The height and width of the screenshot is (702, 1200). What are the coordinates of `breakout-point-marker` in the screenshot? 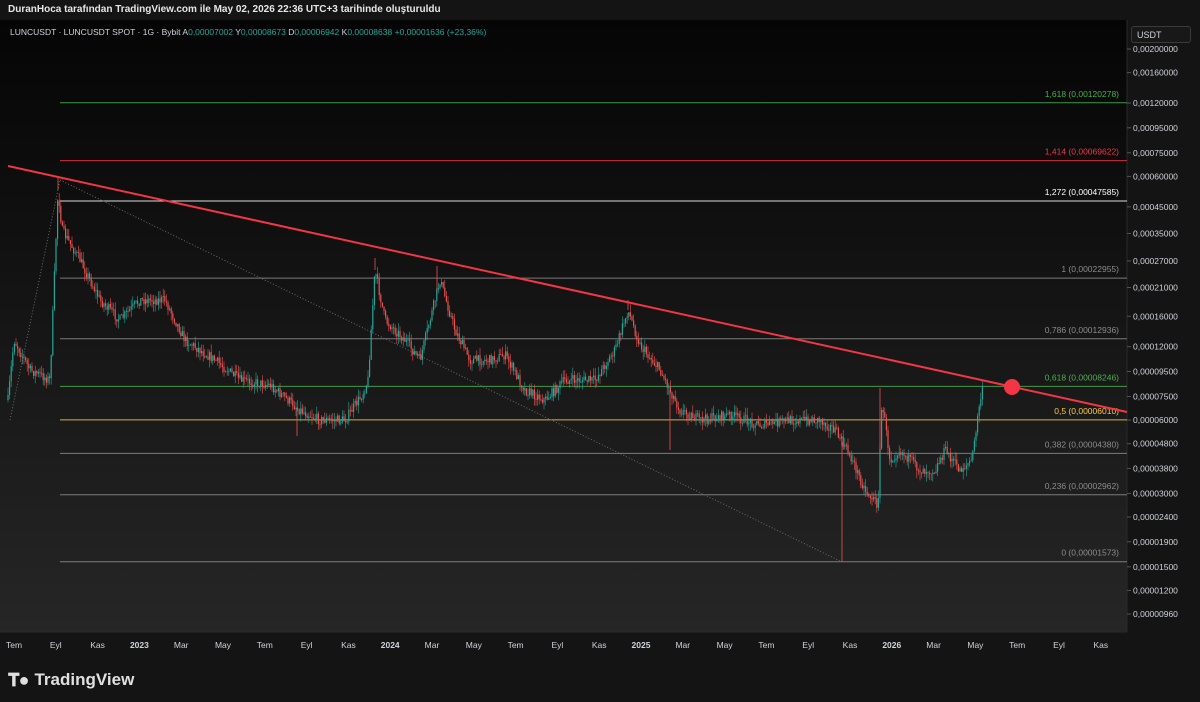 It's located at (1012, 387).